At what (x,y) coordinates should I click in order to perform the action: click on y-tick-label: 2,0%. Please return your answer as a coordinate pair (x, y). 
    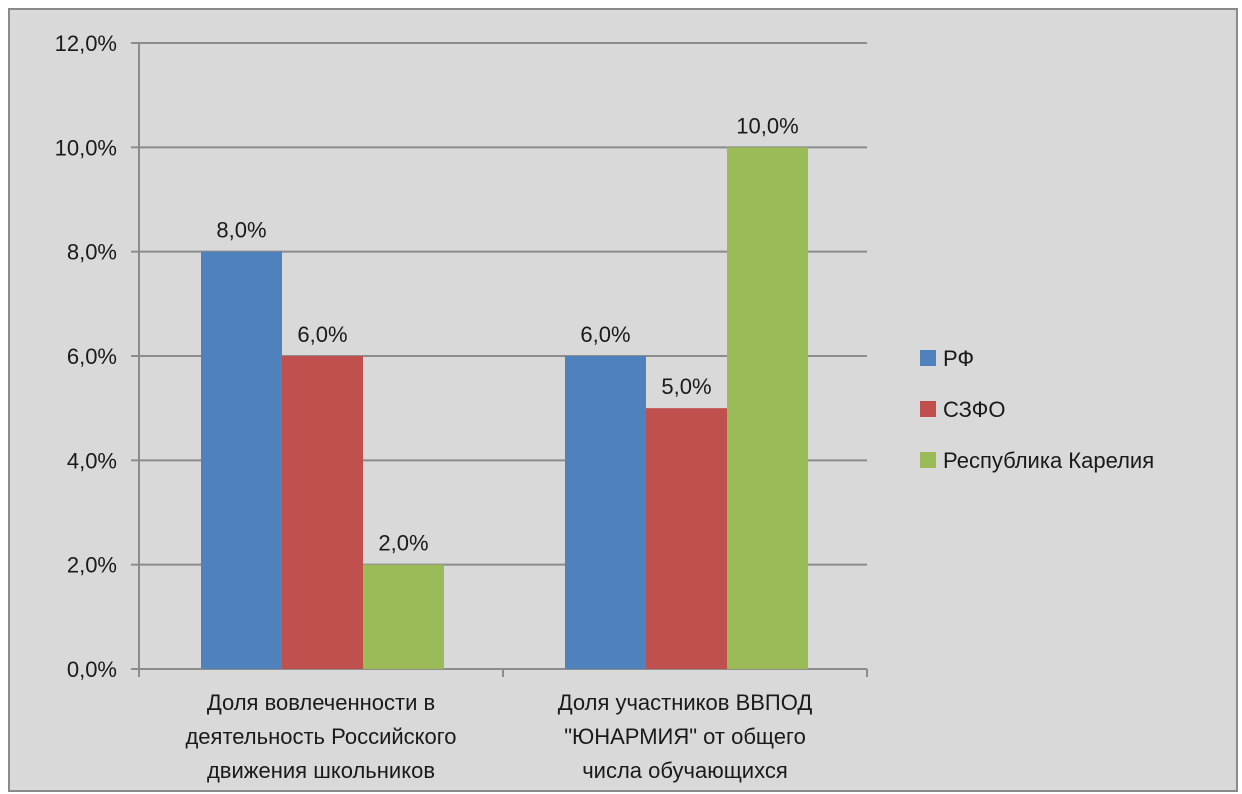
    Looking at the image, I should click on (92, 565).